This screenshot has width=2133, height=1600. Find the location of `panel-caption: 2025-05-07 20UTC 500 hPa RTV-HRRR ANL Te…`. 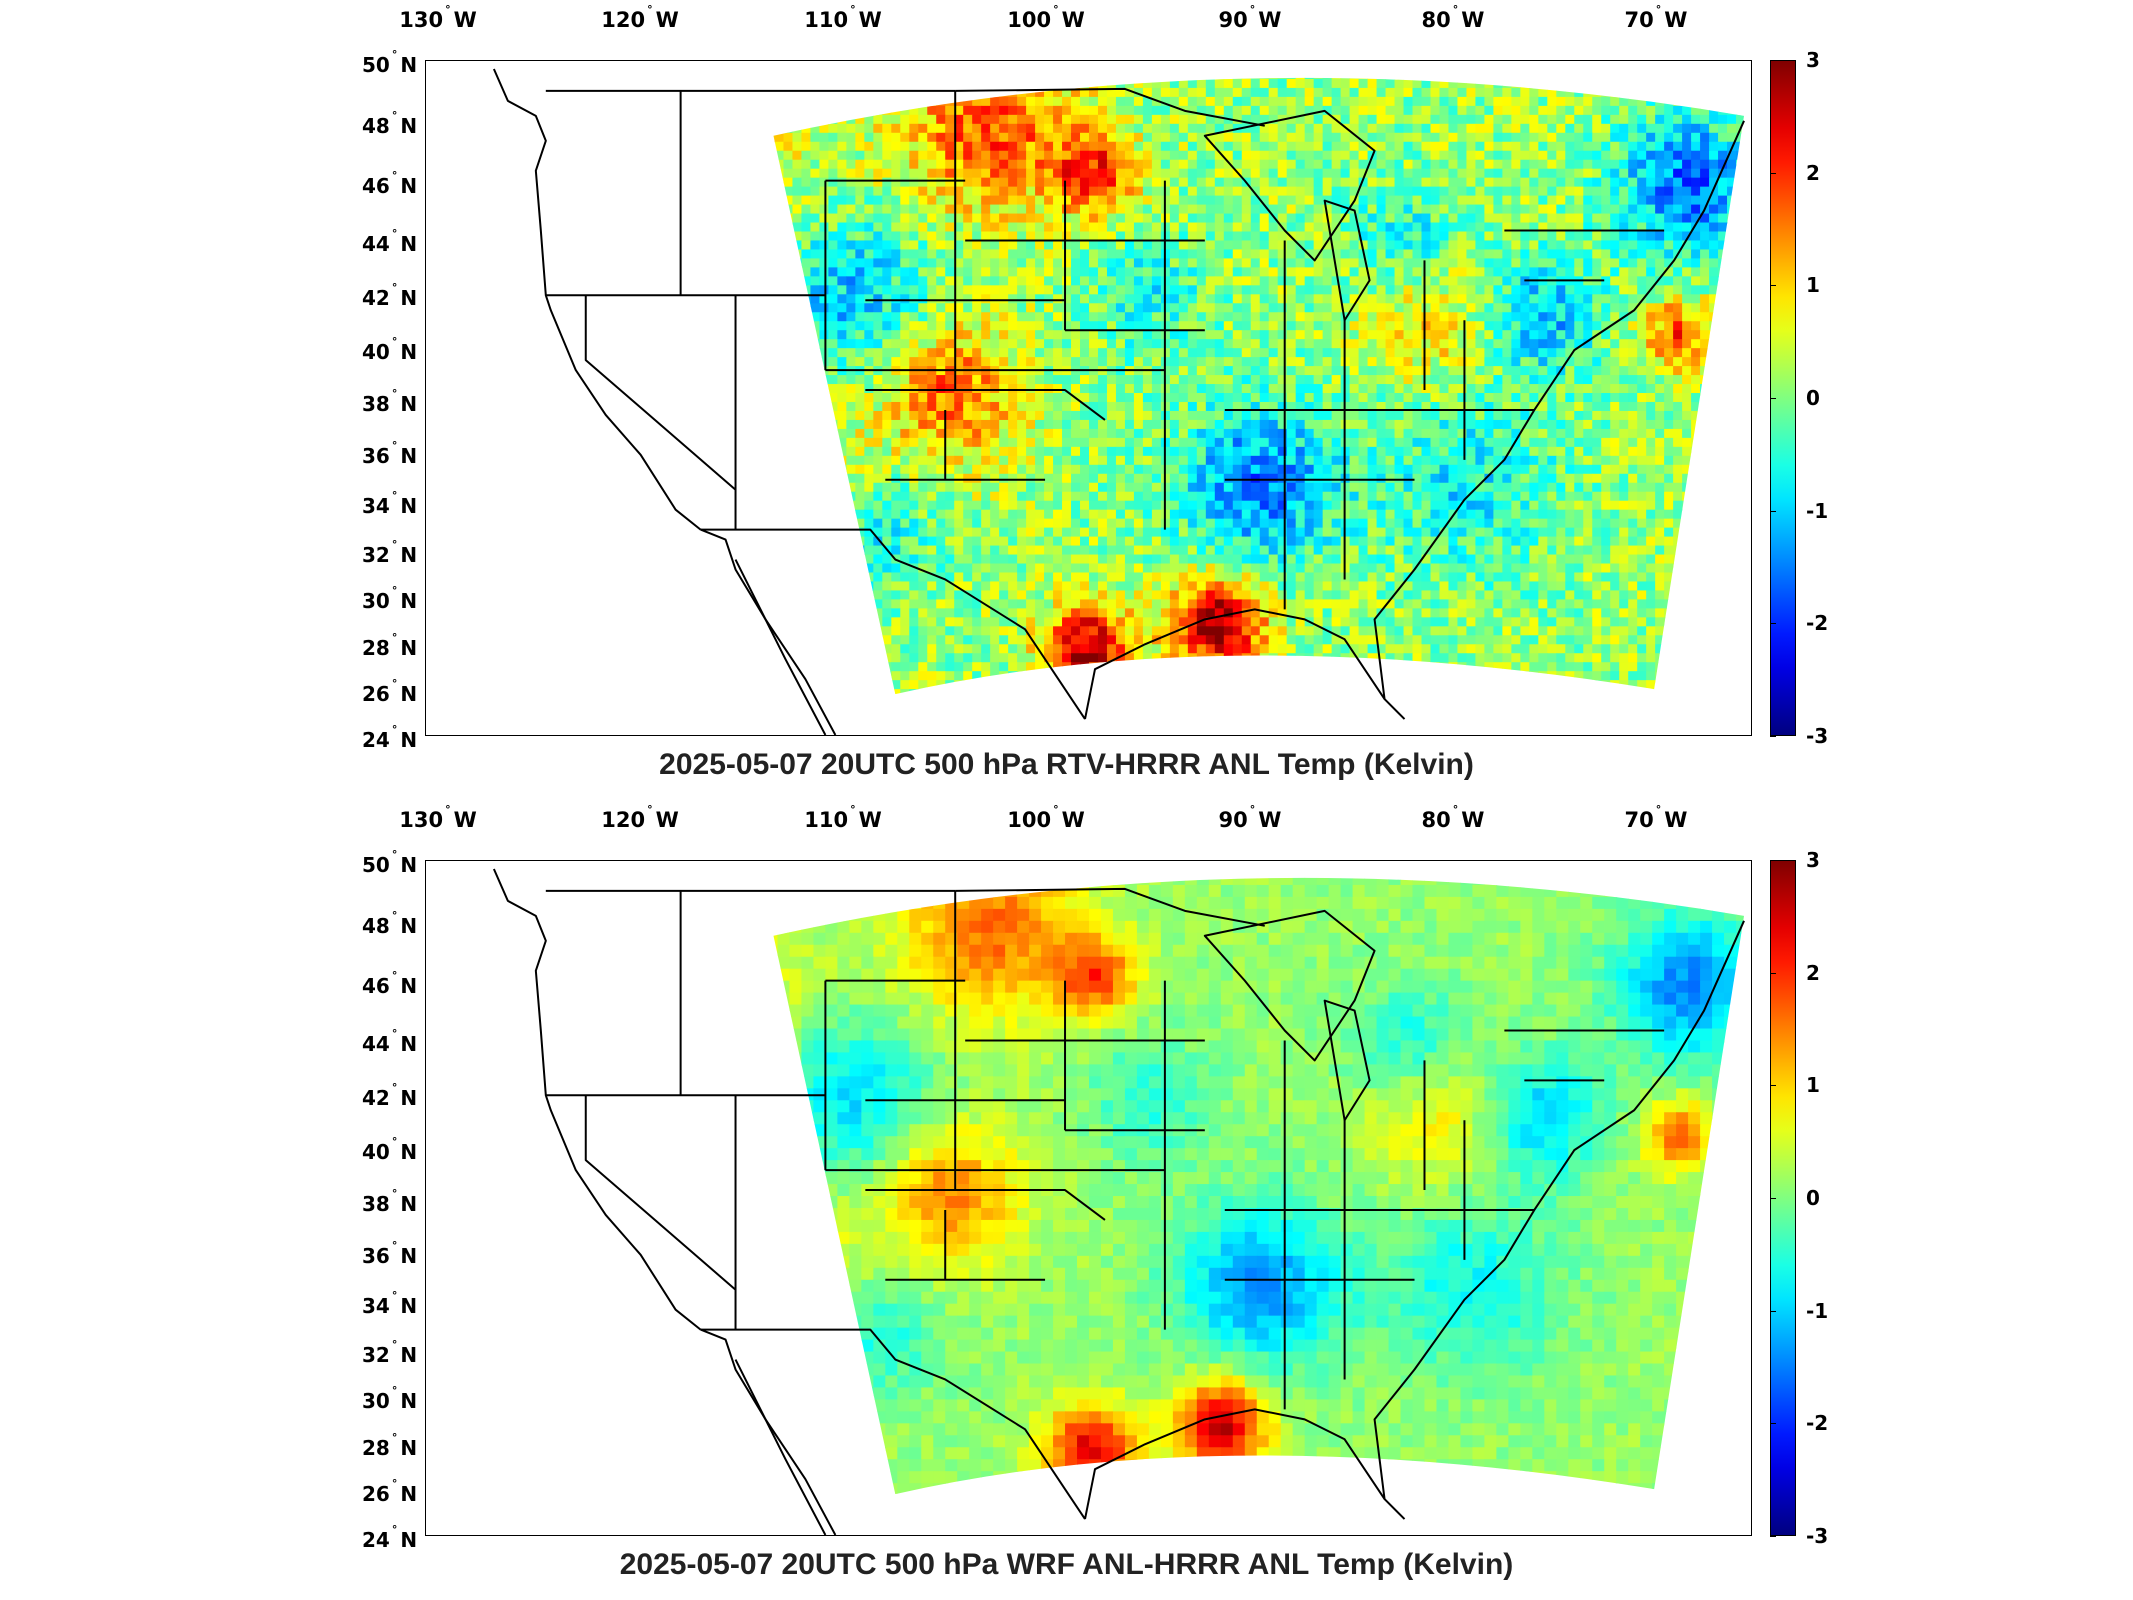

panel-caption: 2025-05-07 20UTC 500 hPa RTV-HRRR ANL Te… is located at coordinates (1066, 764).